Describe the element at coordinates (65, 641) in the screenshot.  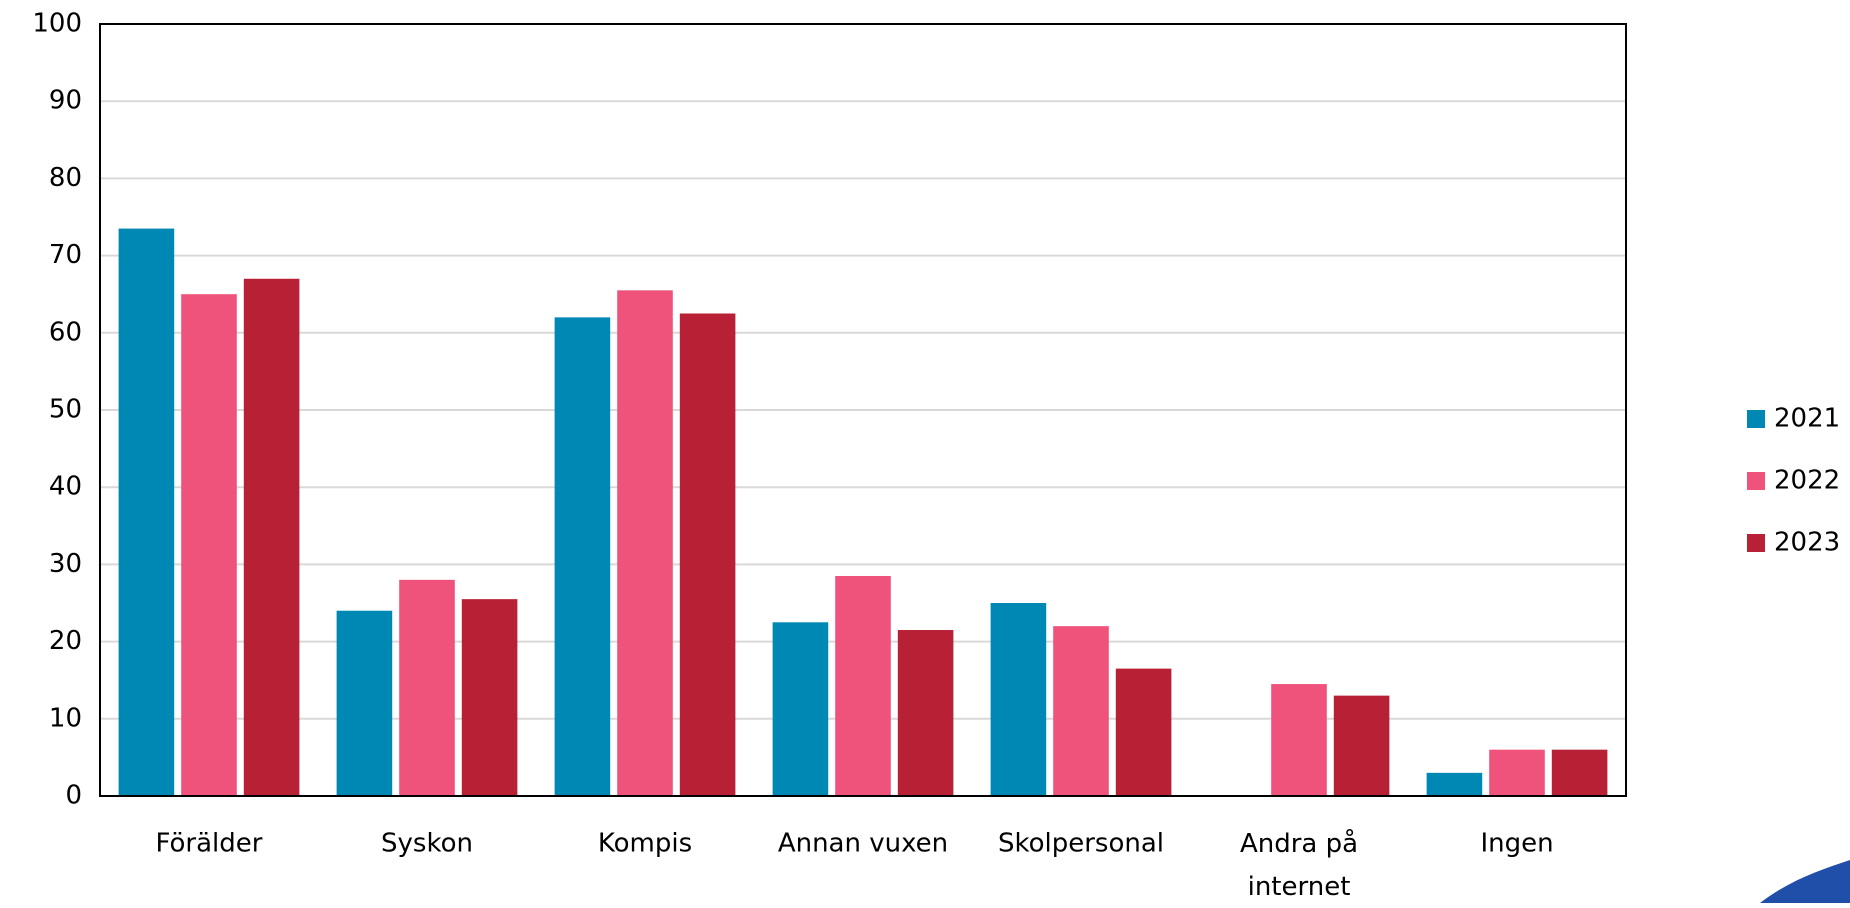
I see `y-tick-label: 20` at that location.